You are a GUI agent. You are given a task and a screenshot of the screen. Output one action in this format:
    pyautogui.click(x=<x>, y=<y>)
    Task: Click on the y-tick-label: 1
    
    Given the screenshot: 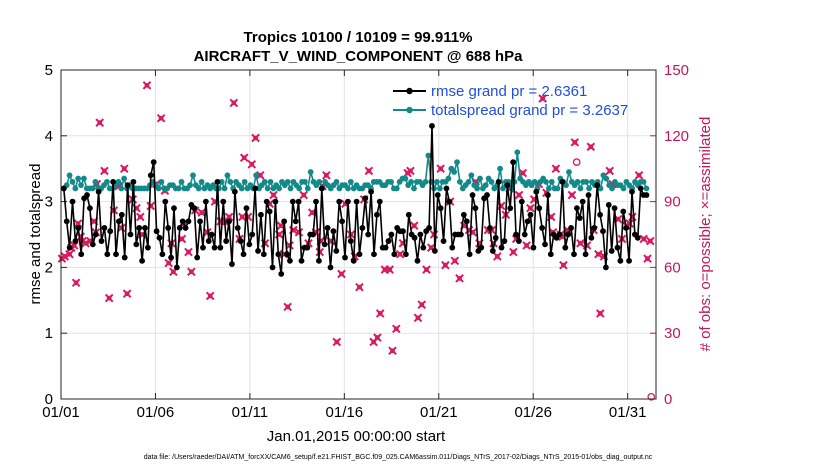 What is the action you would take?
    pyautogui.click(x=49, y=333)
    